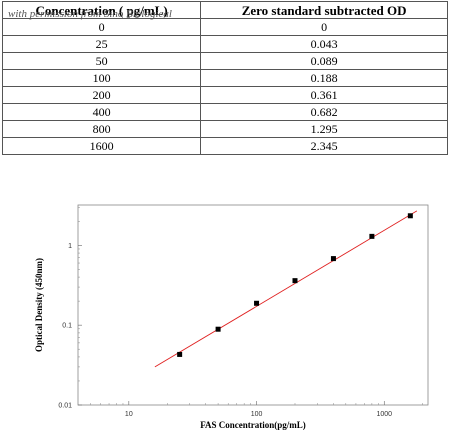  I want to click on concentration-cell: 400, so click(101, 112).